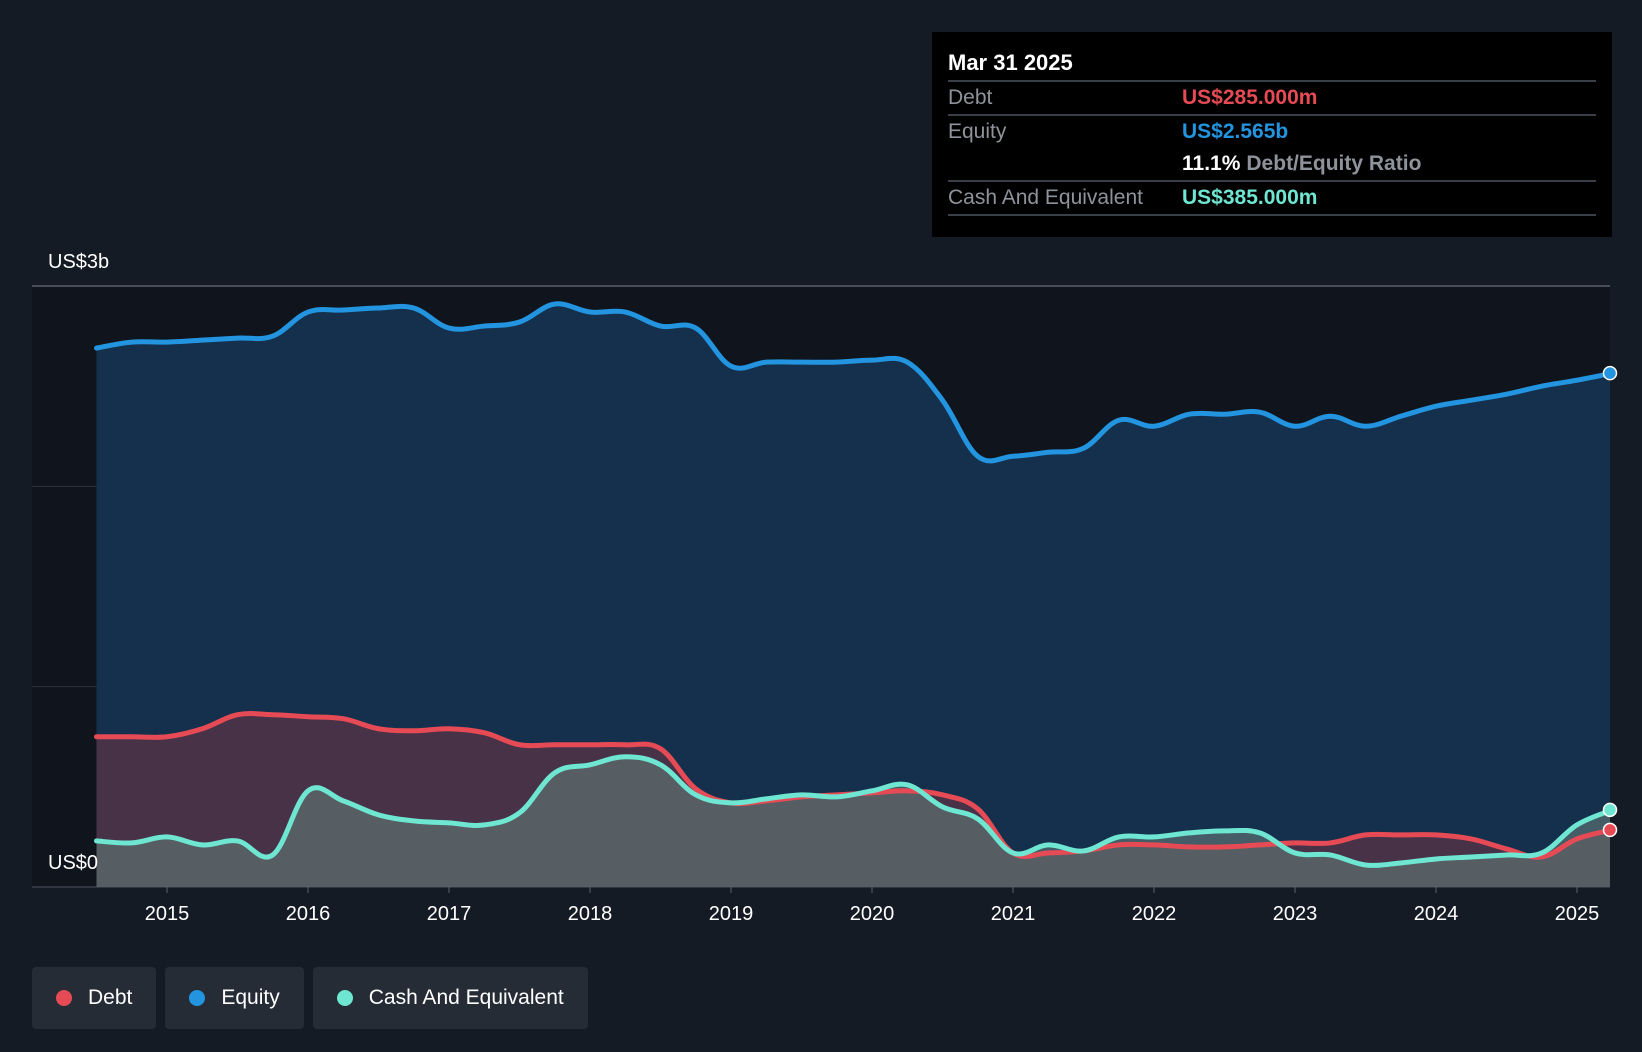 Image resolution: width=1642 pixels, height=1052 pixels. I want to click on tooltip-equity-value: US$2.565b, so click(1235, 131).